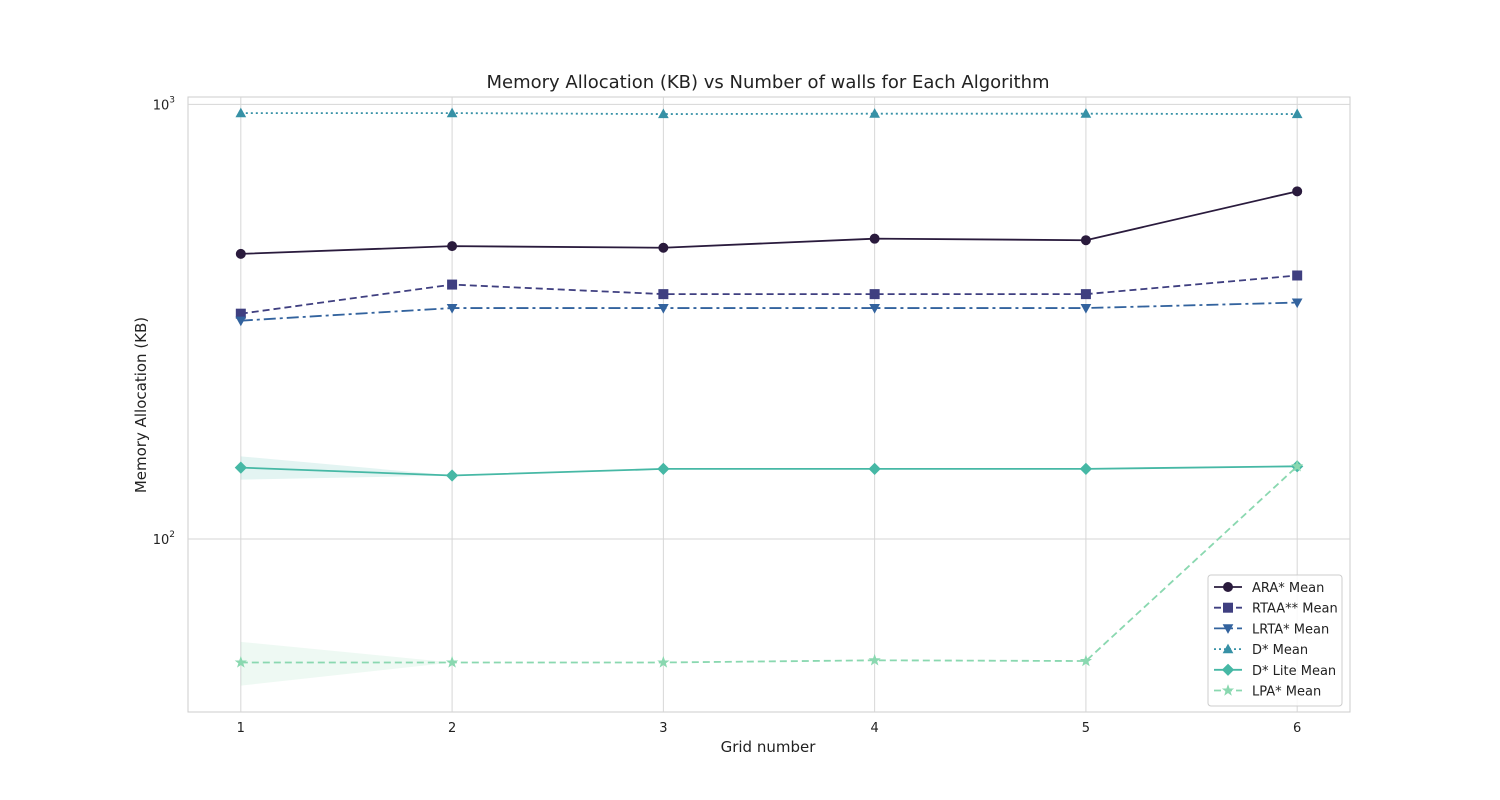  What do you see at coordinates (164, 104) in the screenshot?
I see `y-tick-label: 10³` at bounding box center [164, 104].